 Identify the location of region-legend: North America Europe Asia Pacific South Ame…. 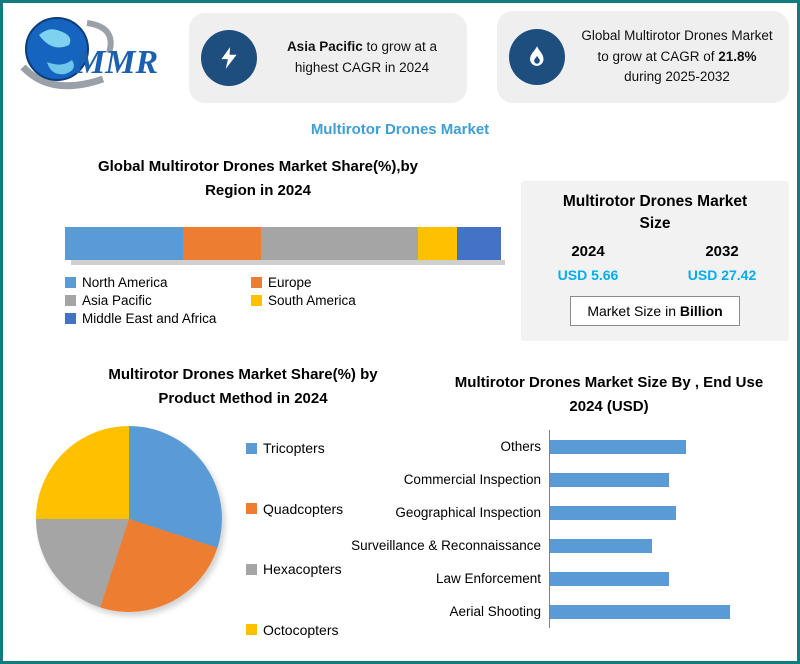
(275, 300).